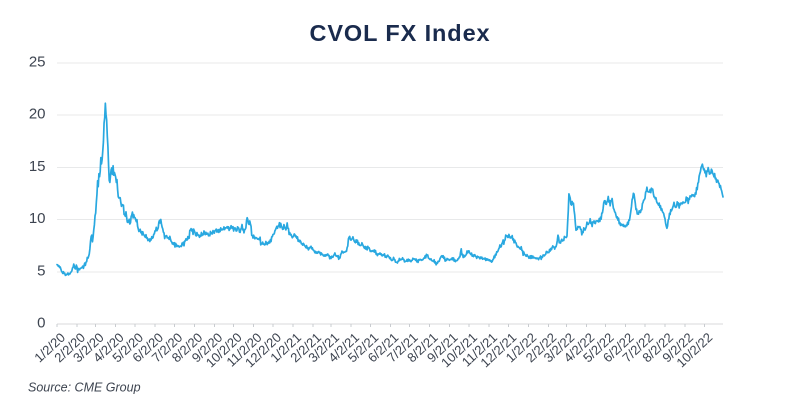 The height and width of the screenshot is (419, 800). I want to click on svg-text: 5, so click(41, 270).